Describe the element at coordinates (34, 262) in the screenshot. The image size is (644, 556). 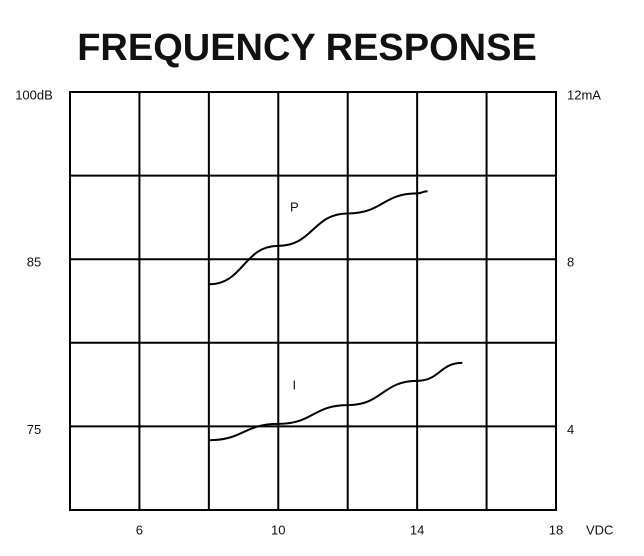
I see `y-tick-label: 85` at that location.